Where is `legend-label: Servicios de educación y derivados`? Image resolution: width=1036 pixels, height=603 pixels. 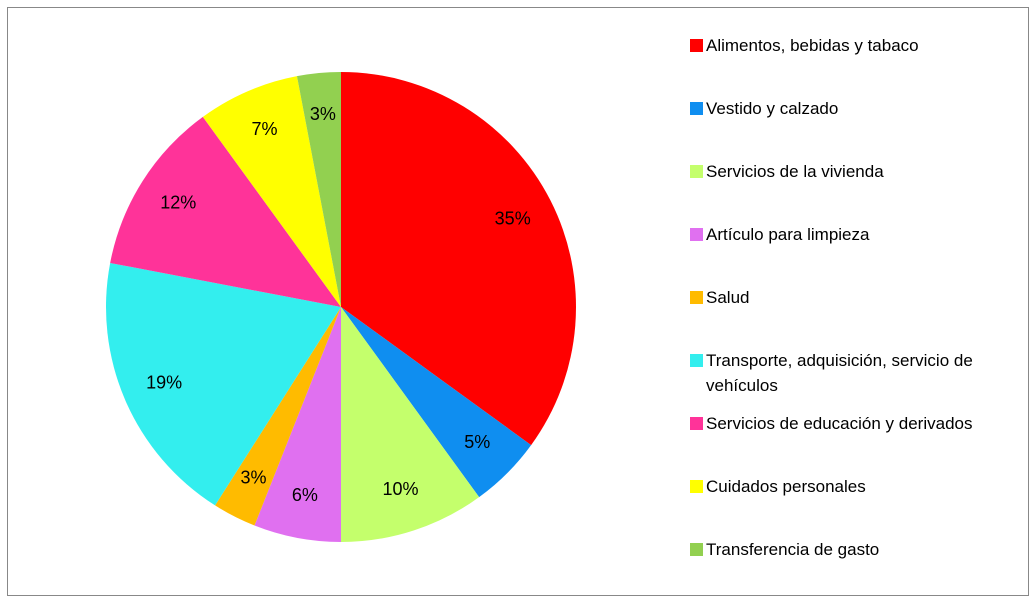
legend-label: Servicios de educación y derivados is located at coordinates (839, 423).